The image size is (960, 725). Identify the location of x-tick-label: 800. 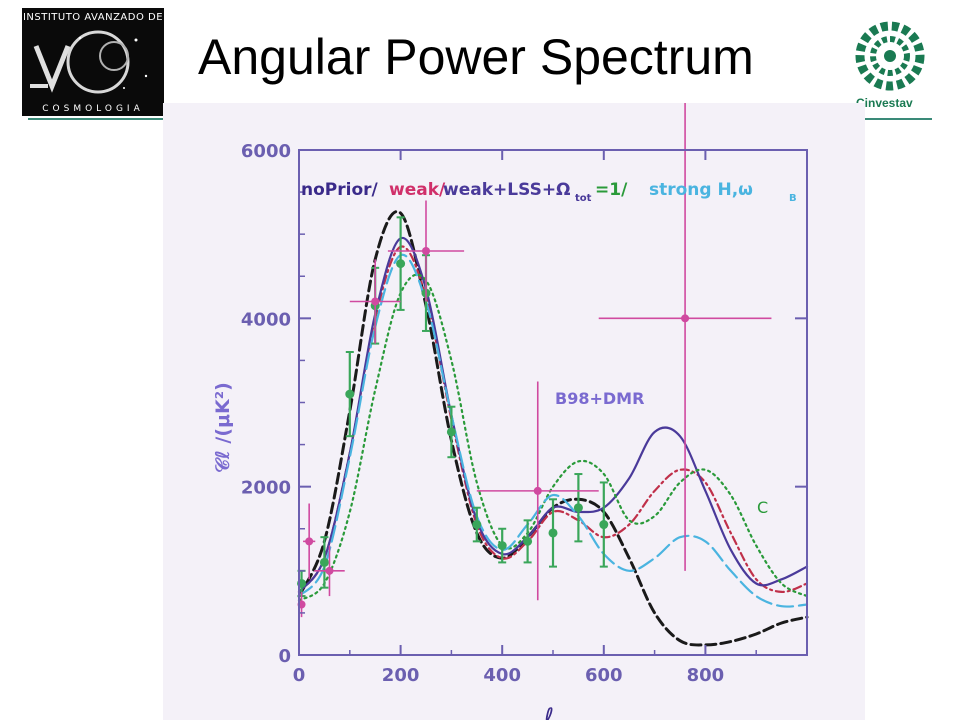
(706, 675).